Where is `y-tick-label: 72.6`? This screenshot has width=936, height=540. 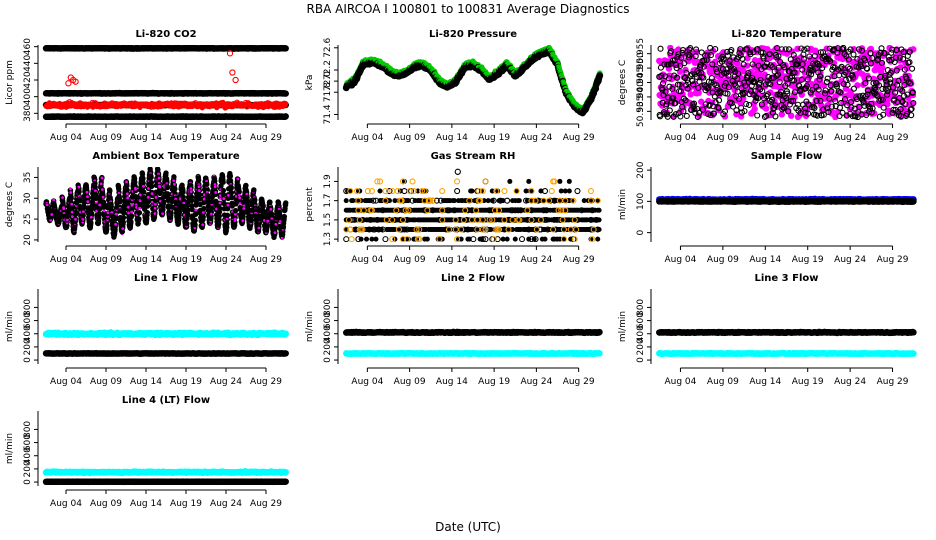
y-tick-label: 72.6 is located at coordinates (328, 47).